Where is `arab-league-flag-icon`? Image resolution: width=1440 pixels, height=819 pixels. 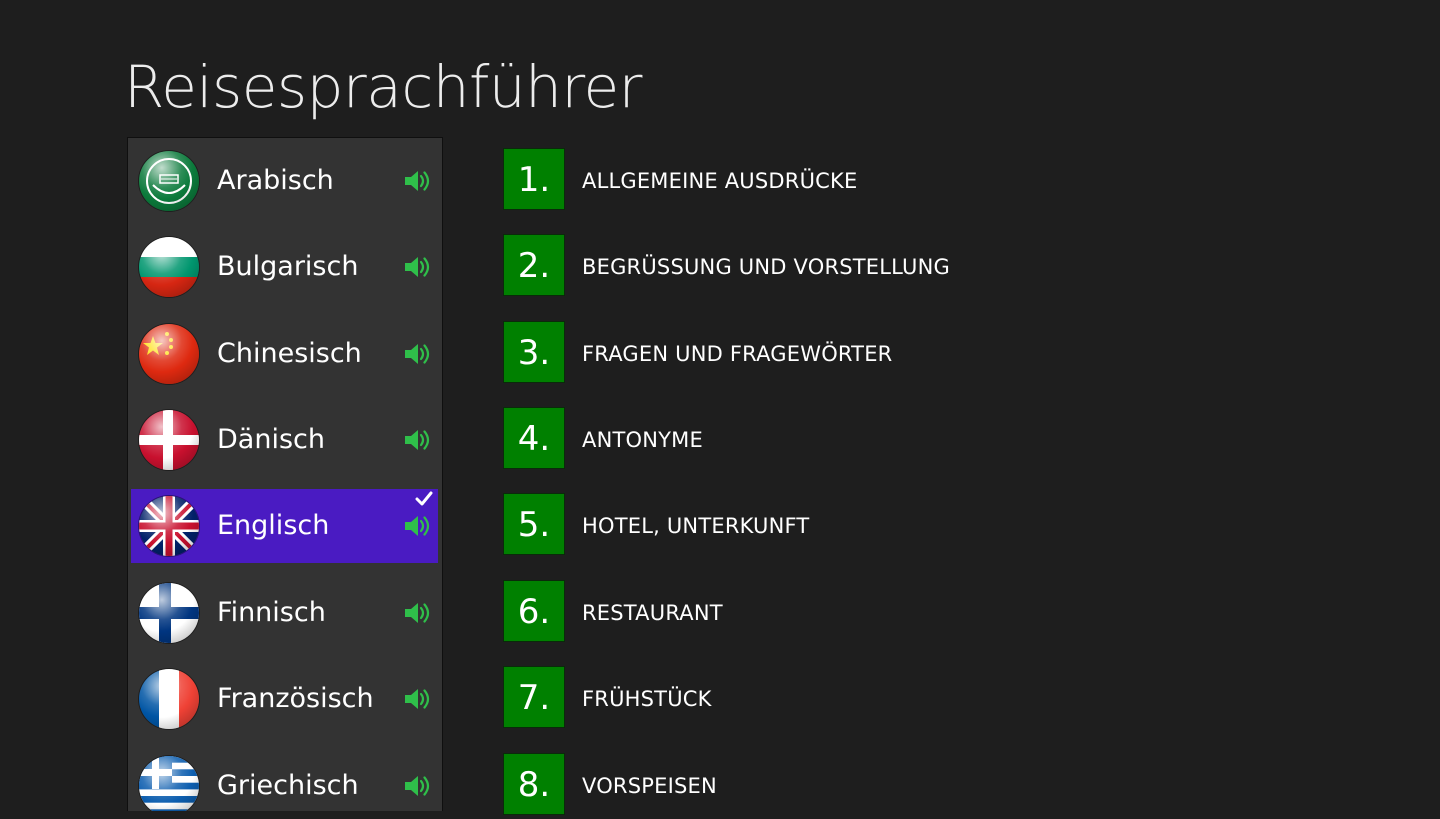 arab-league-flag-icon is located at coordinates (169, 181).